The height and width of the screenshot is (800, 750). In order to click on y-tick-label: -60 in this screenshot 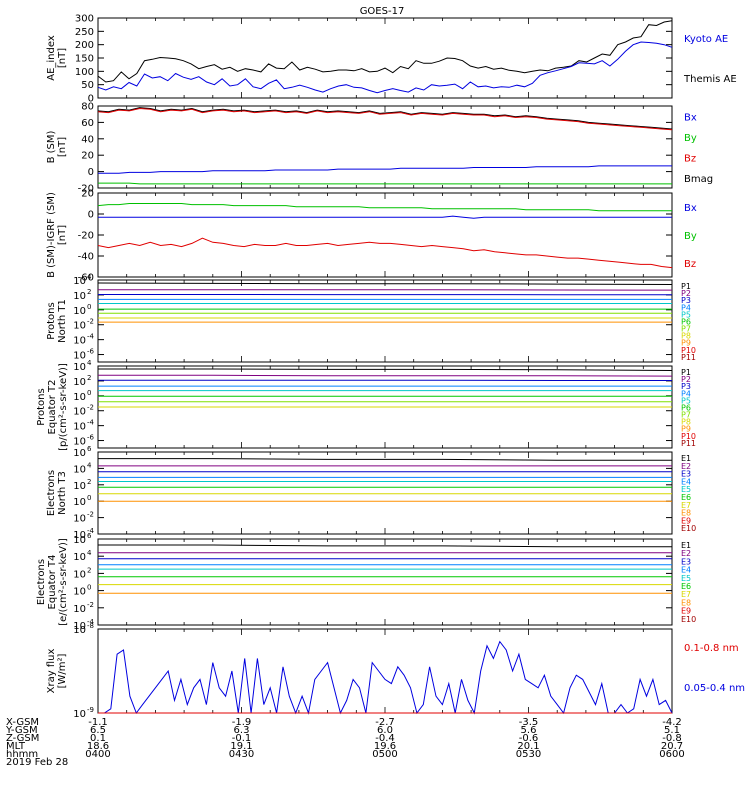, I will do `click(86, 278)`.